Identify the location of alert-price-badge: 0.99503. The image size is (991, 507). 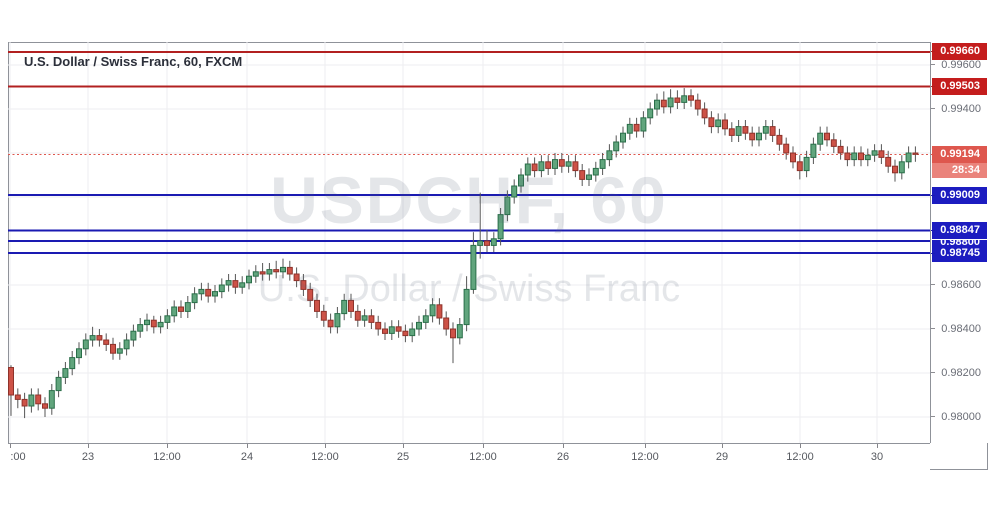
(959, 86).